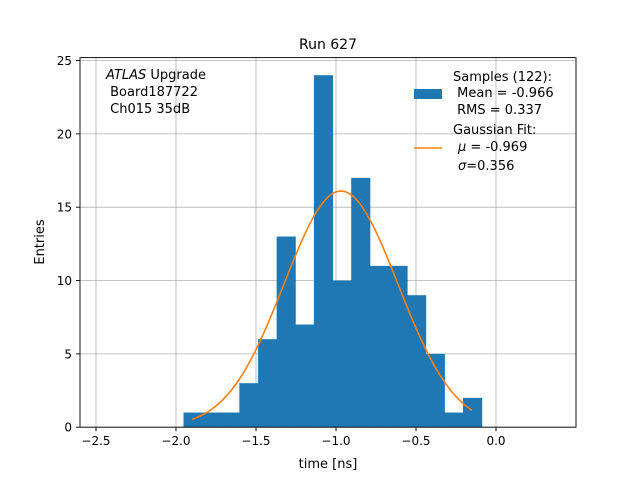 The height and width of the screenshot is (480, 640). What do you see at coordinates (255, 441) in the screenshot?
I see `x-tick-label: −1.5` at bounding box center [255, 441].